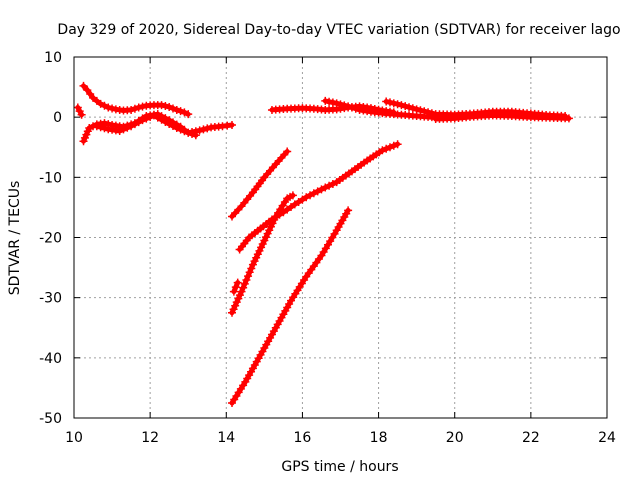 This screenshot has height=480, width=640. I want to click on series-trace, so click(259, 184).